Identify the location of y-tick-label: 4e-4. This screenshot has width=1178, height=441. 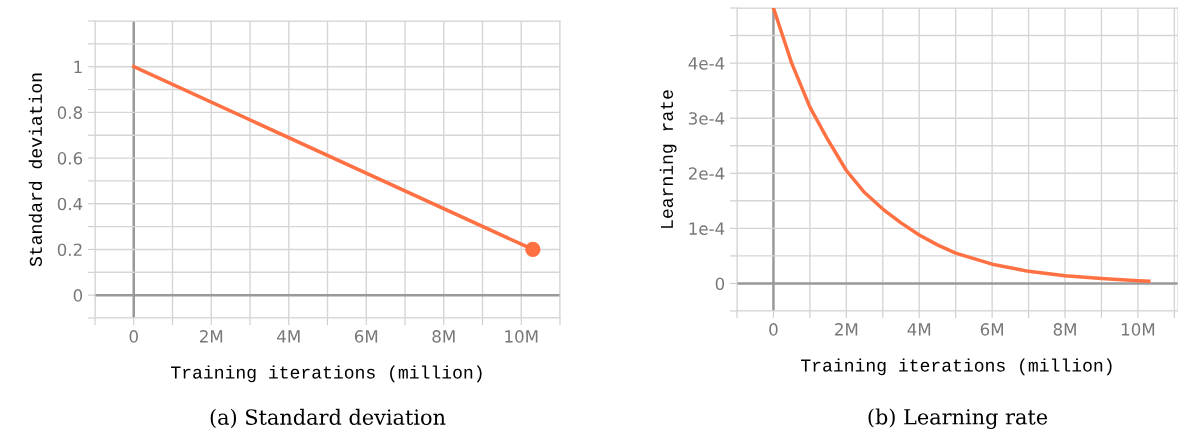
(706, 63).